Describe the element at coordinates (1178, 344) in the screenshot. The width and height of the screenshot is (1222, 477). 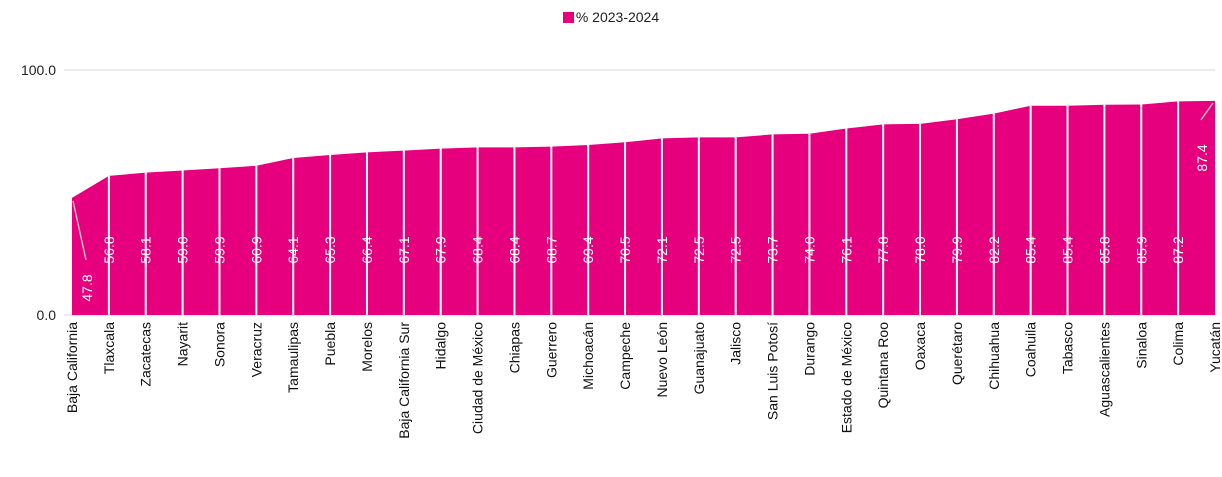
I see `x-tick-label: Colima` at that location.